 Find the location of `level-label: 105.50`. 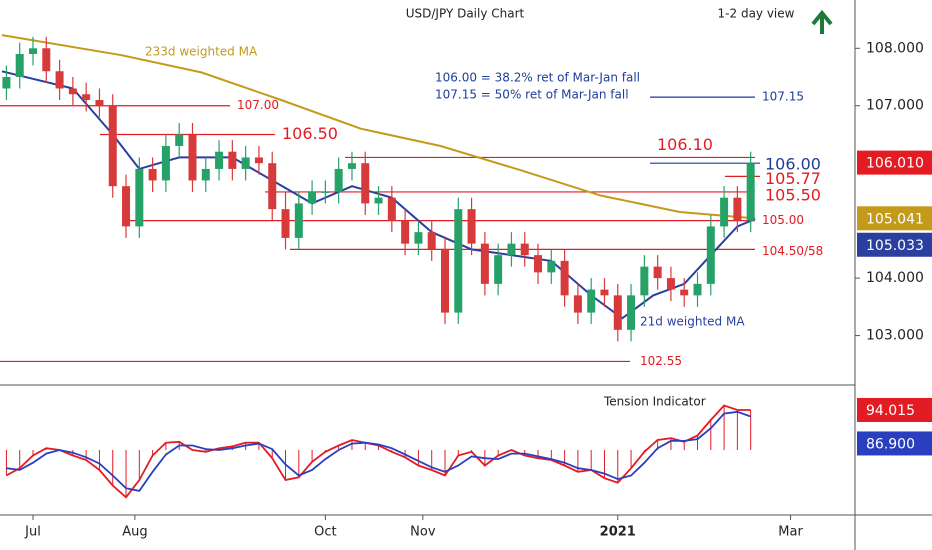

level-label: 105.50 is located at coordinates (793, 194).